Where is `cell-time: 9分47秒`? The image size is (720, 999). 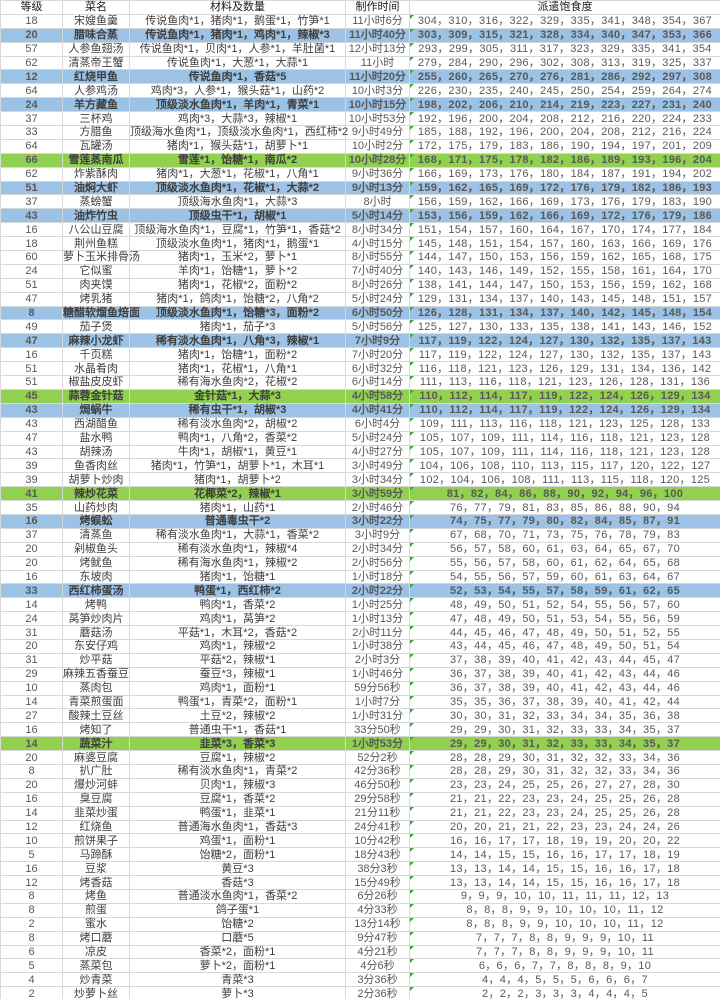 cell-time: 9分47秒 is located at coordinates (377, 938).